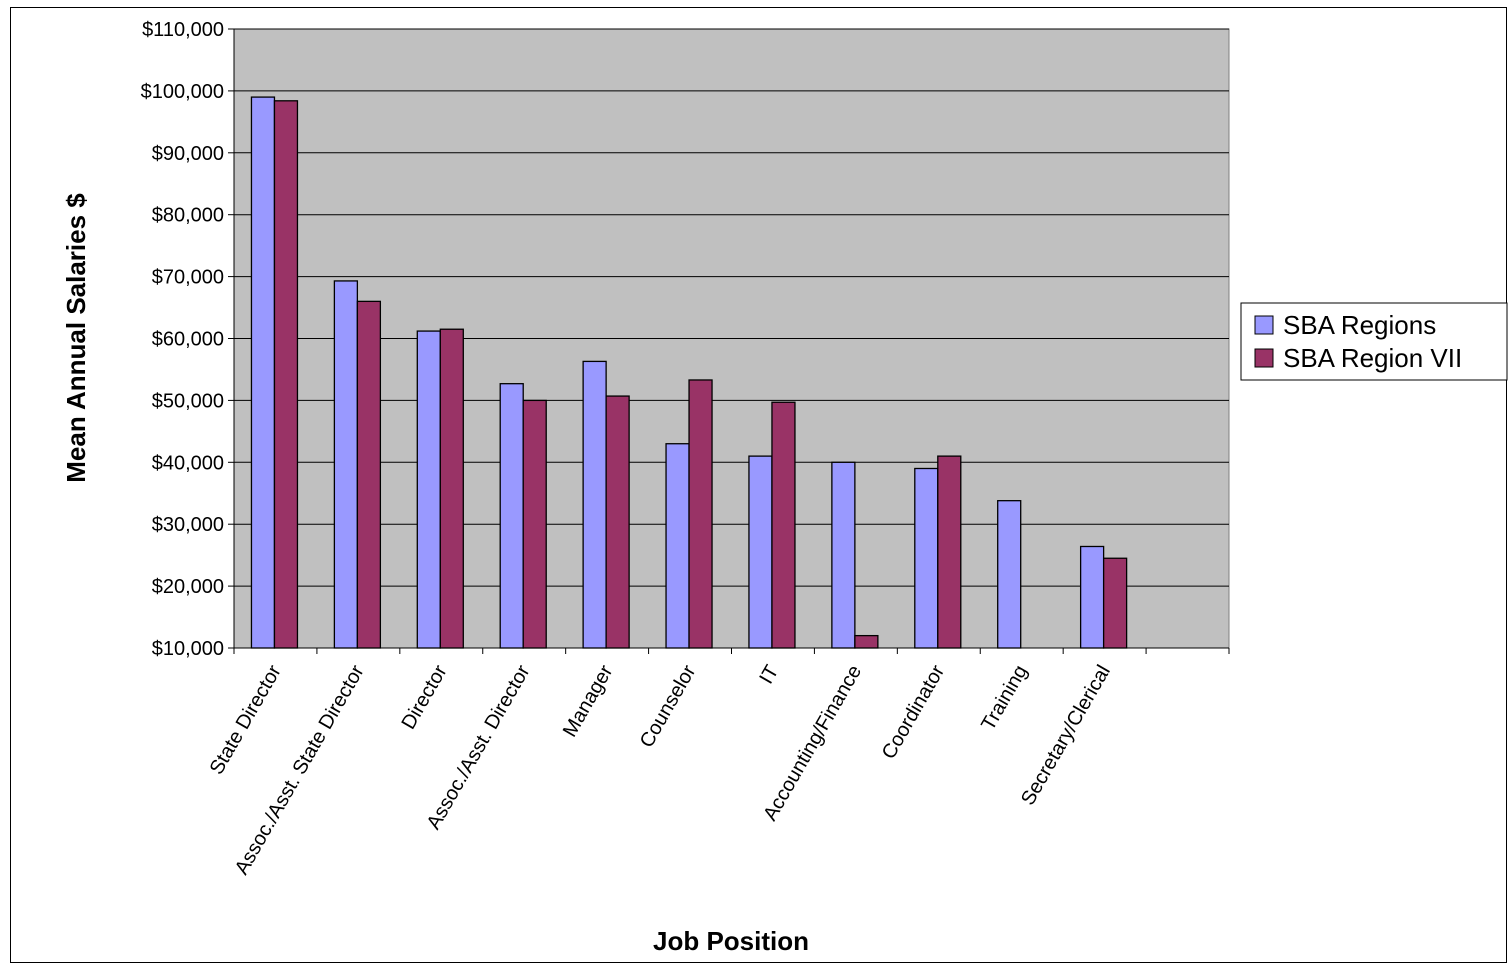 The height and width of the screenshot is (964, 1508). What do you see at coordinates (769, 675) in the screenshot?
I see `x-tick-label: IT` at bounding box center [769, 675].